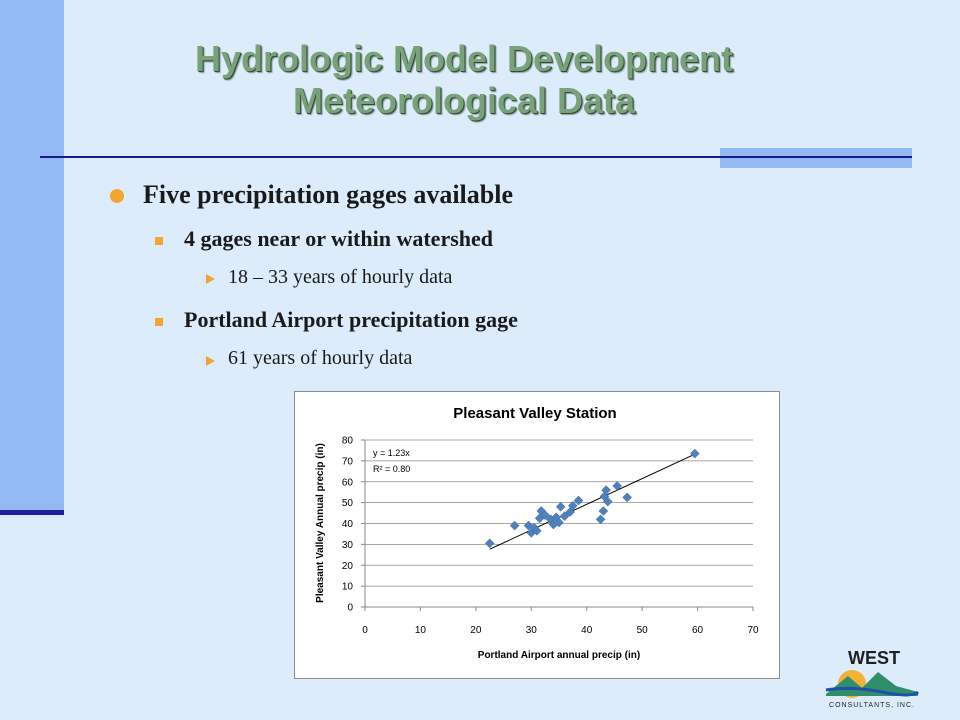 The height and width of the screenshot is (720, 960). I want to click on logo-wordmark: WEST, so click(874, 658).